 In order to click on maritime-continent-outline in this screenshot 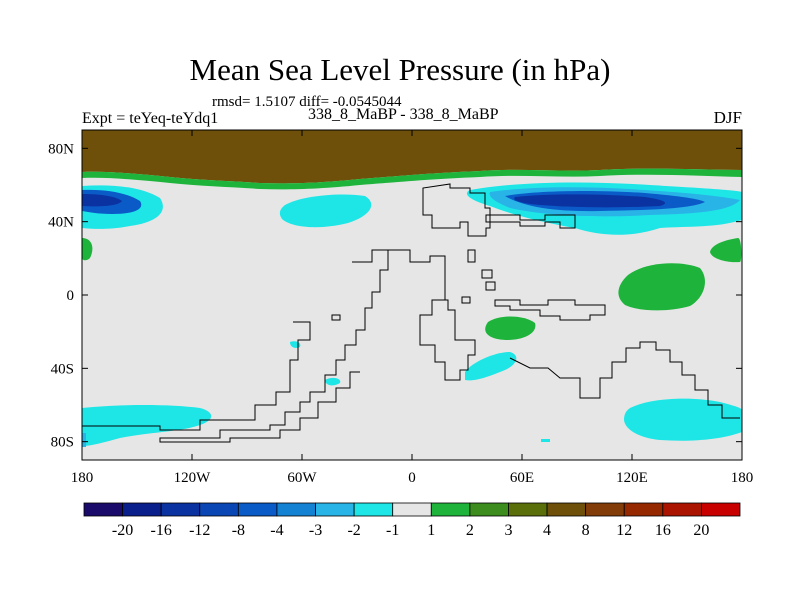, I will do `click(550, 310)`.